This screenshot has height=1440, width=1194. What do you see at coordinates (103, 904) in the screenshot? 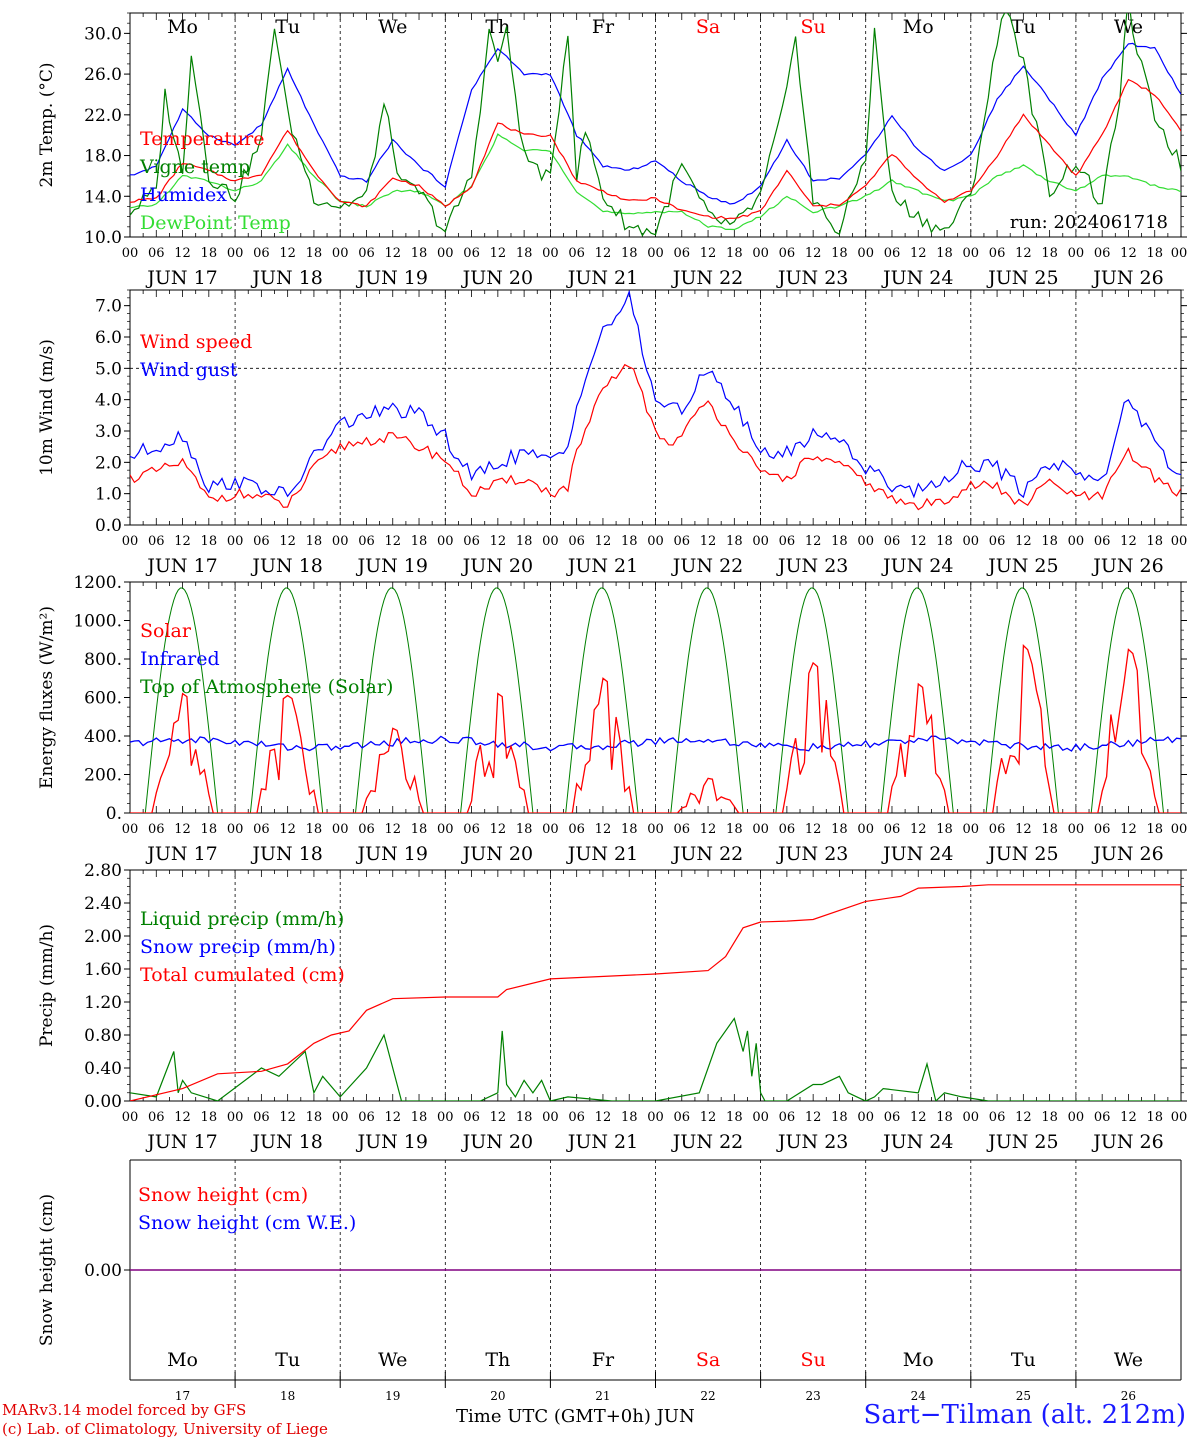
I see `y-tick-label: 2.40` at bounding box center [103, 904].